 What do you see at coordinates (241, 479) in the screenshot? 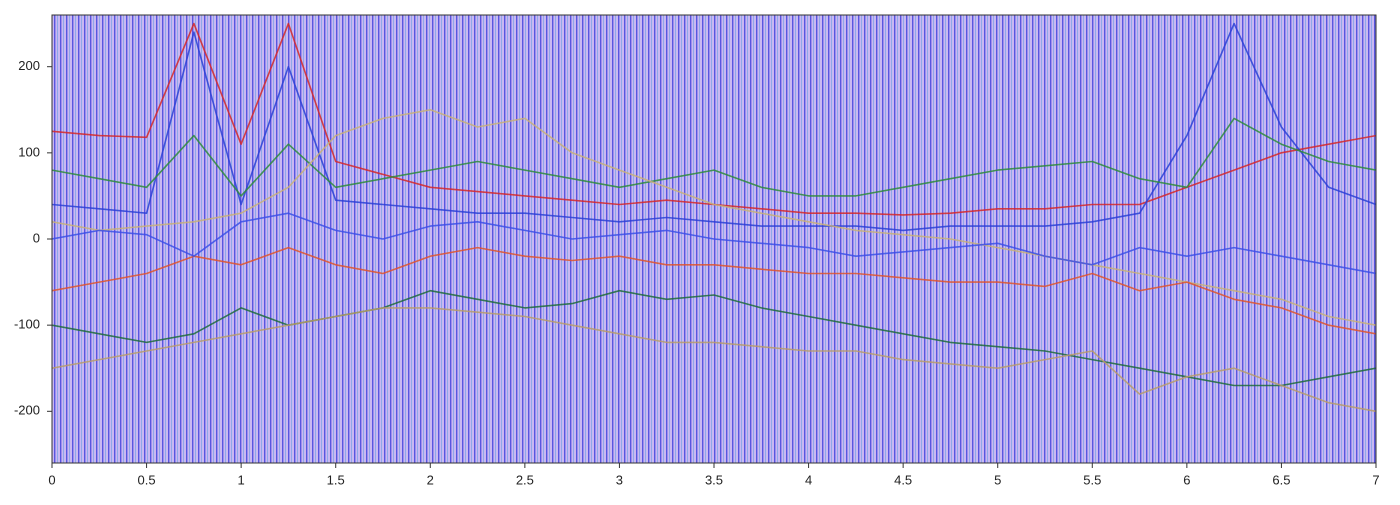
I see `x-tick-label: 1` at bounding box center [241, 479].